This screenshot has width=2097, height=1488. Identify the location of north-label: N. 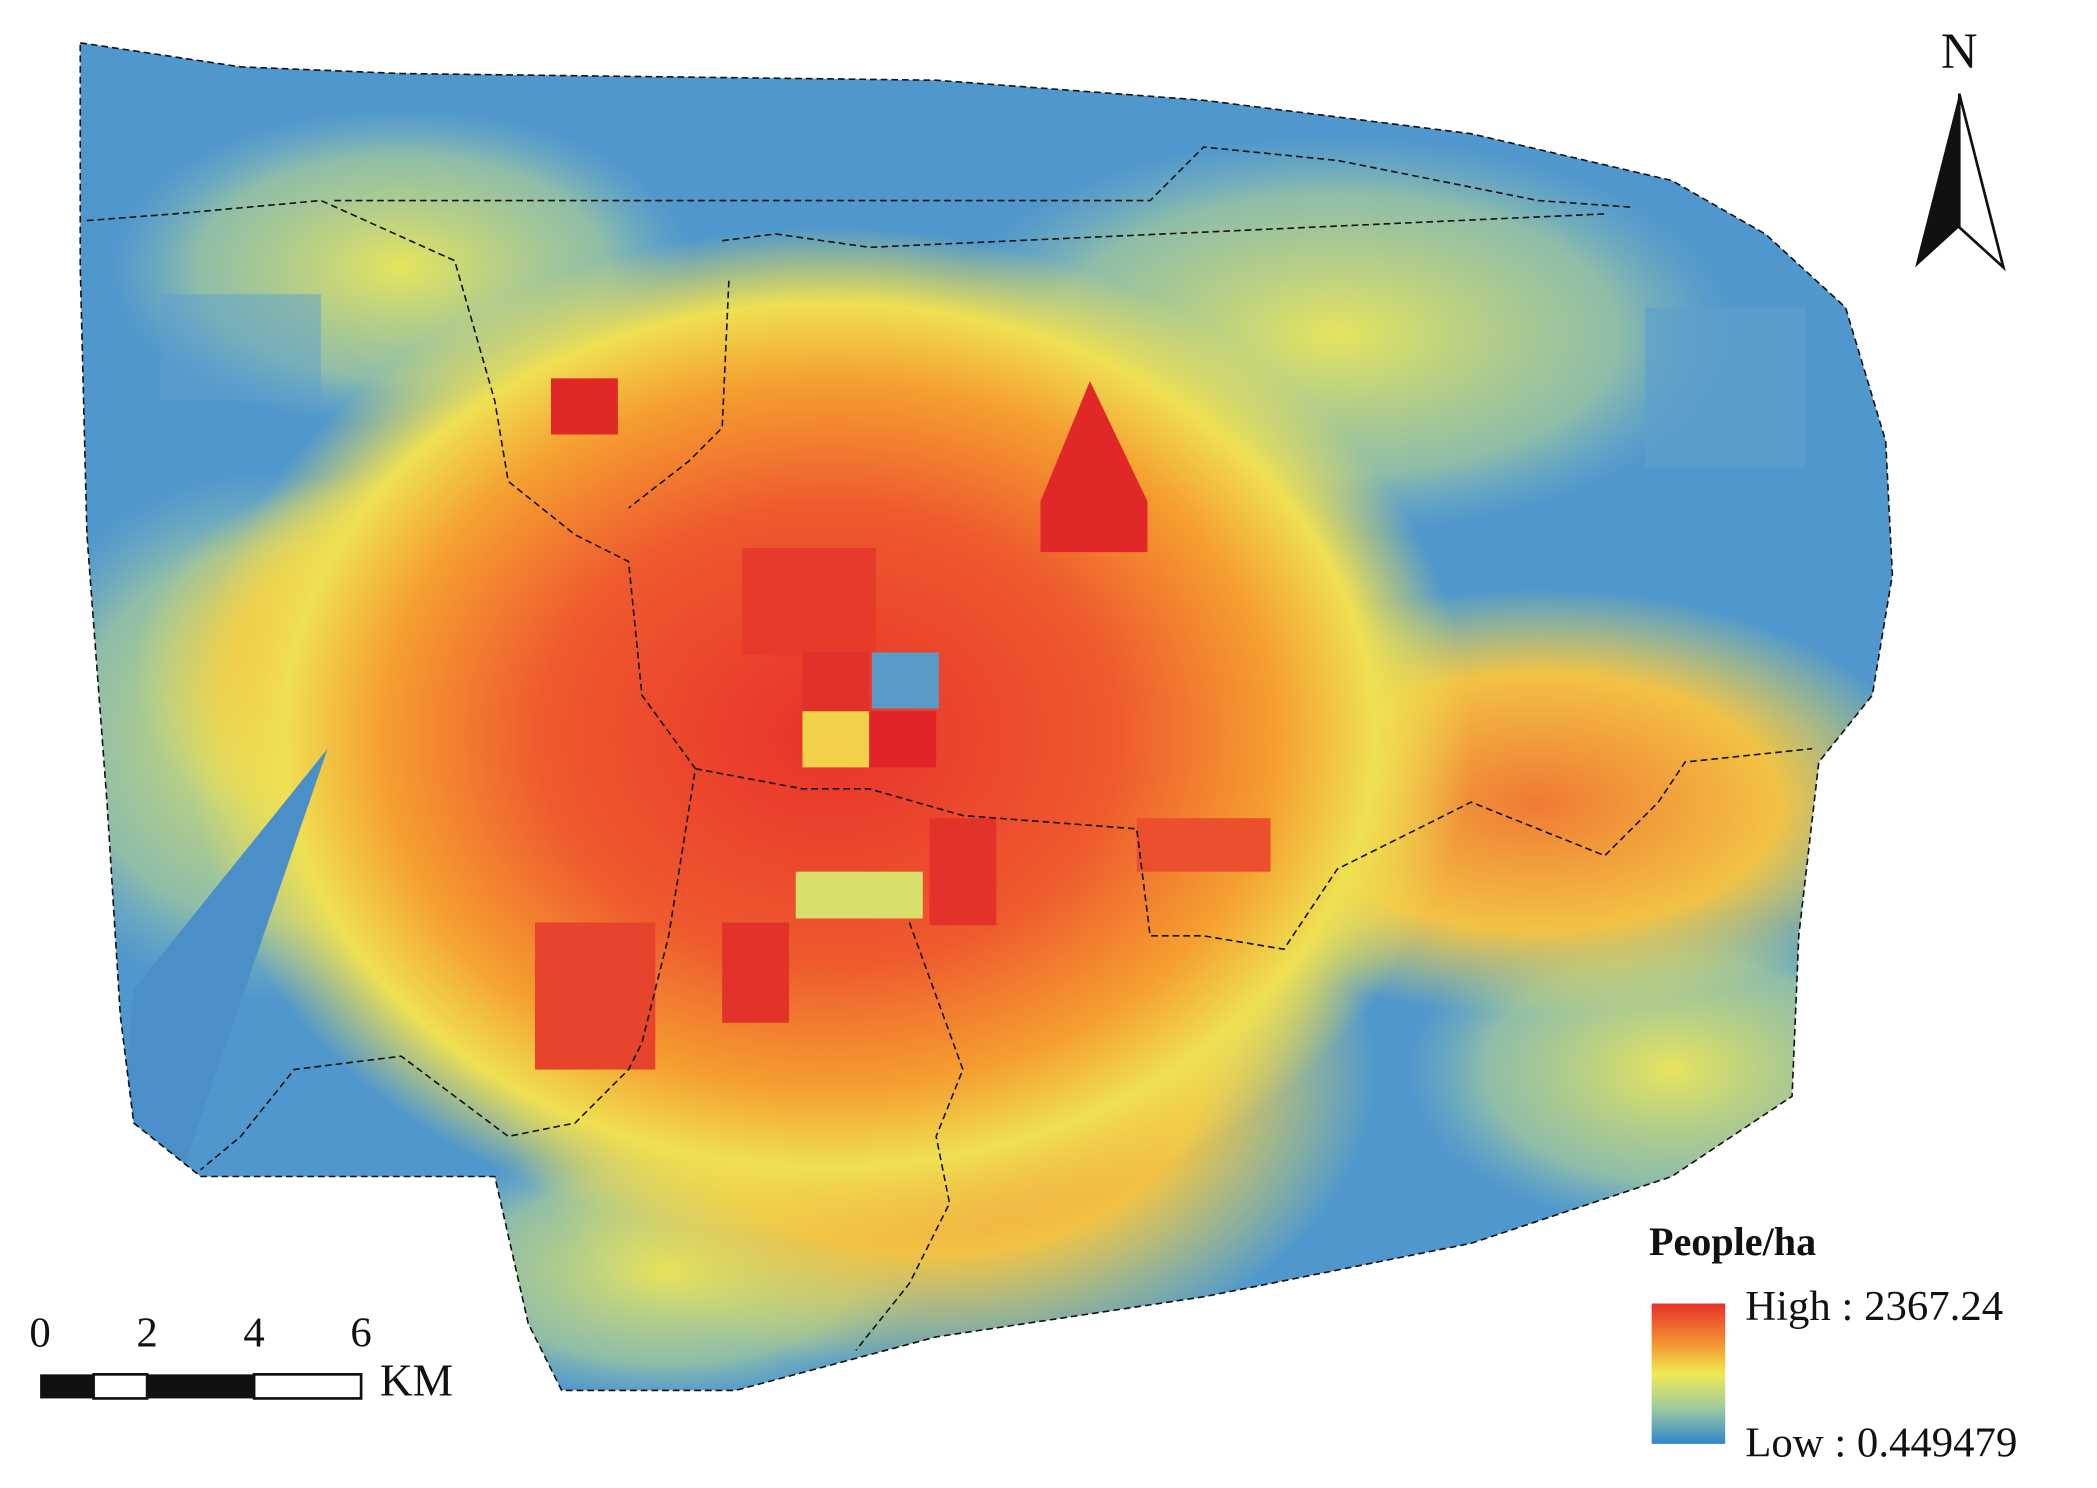
(1959, 51).